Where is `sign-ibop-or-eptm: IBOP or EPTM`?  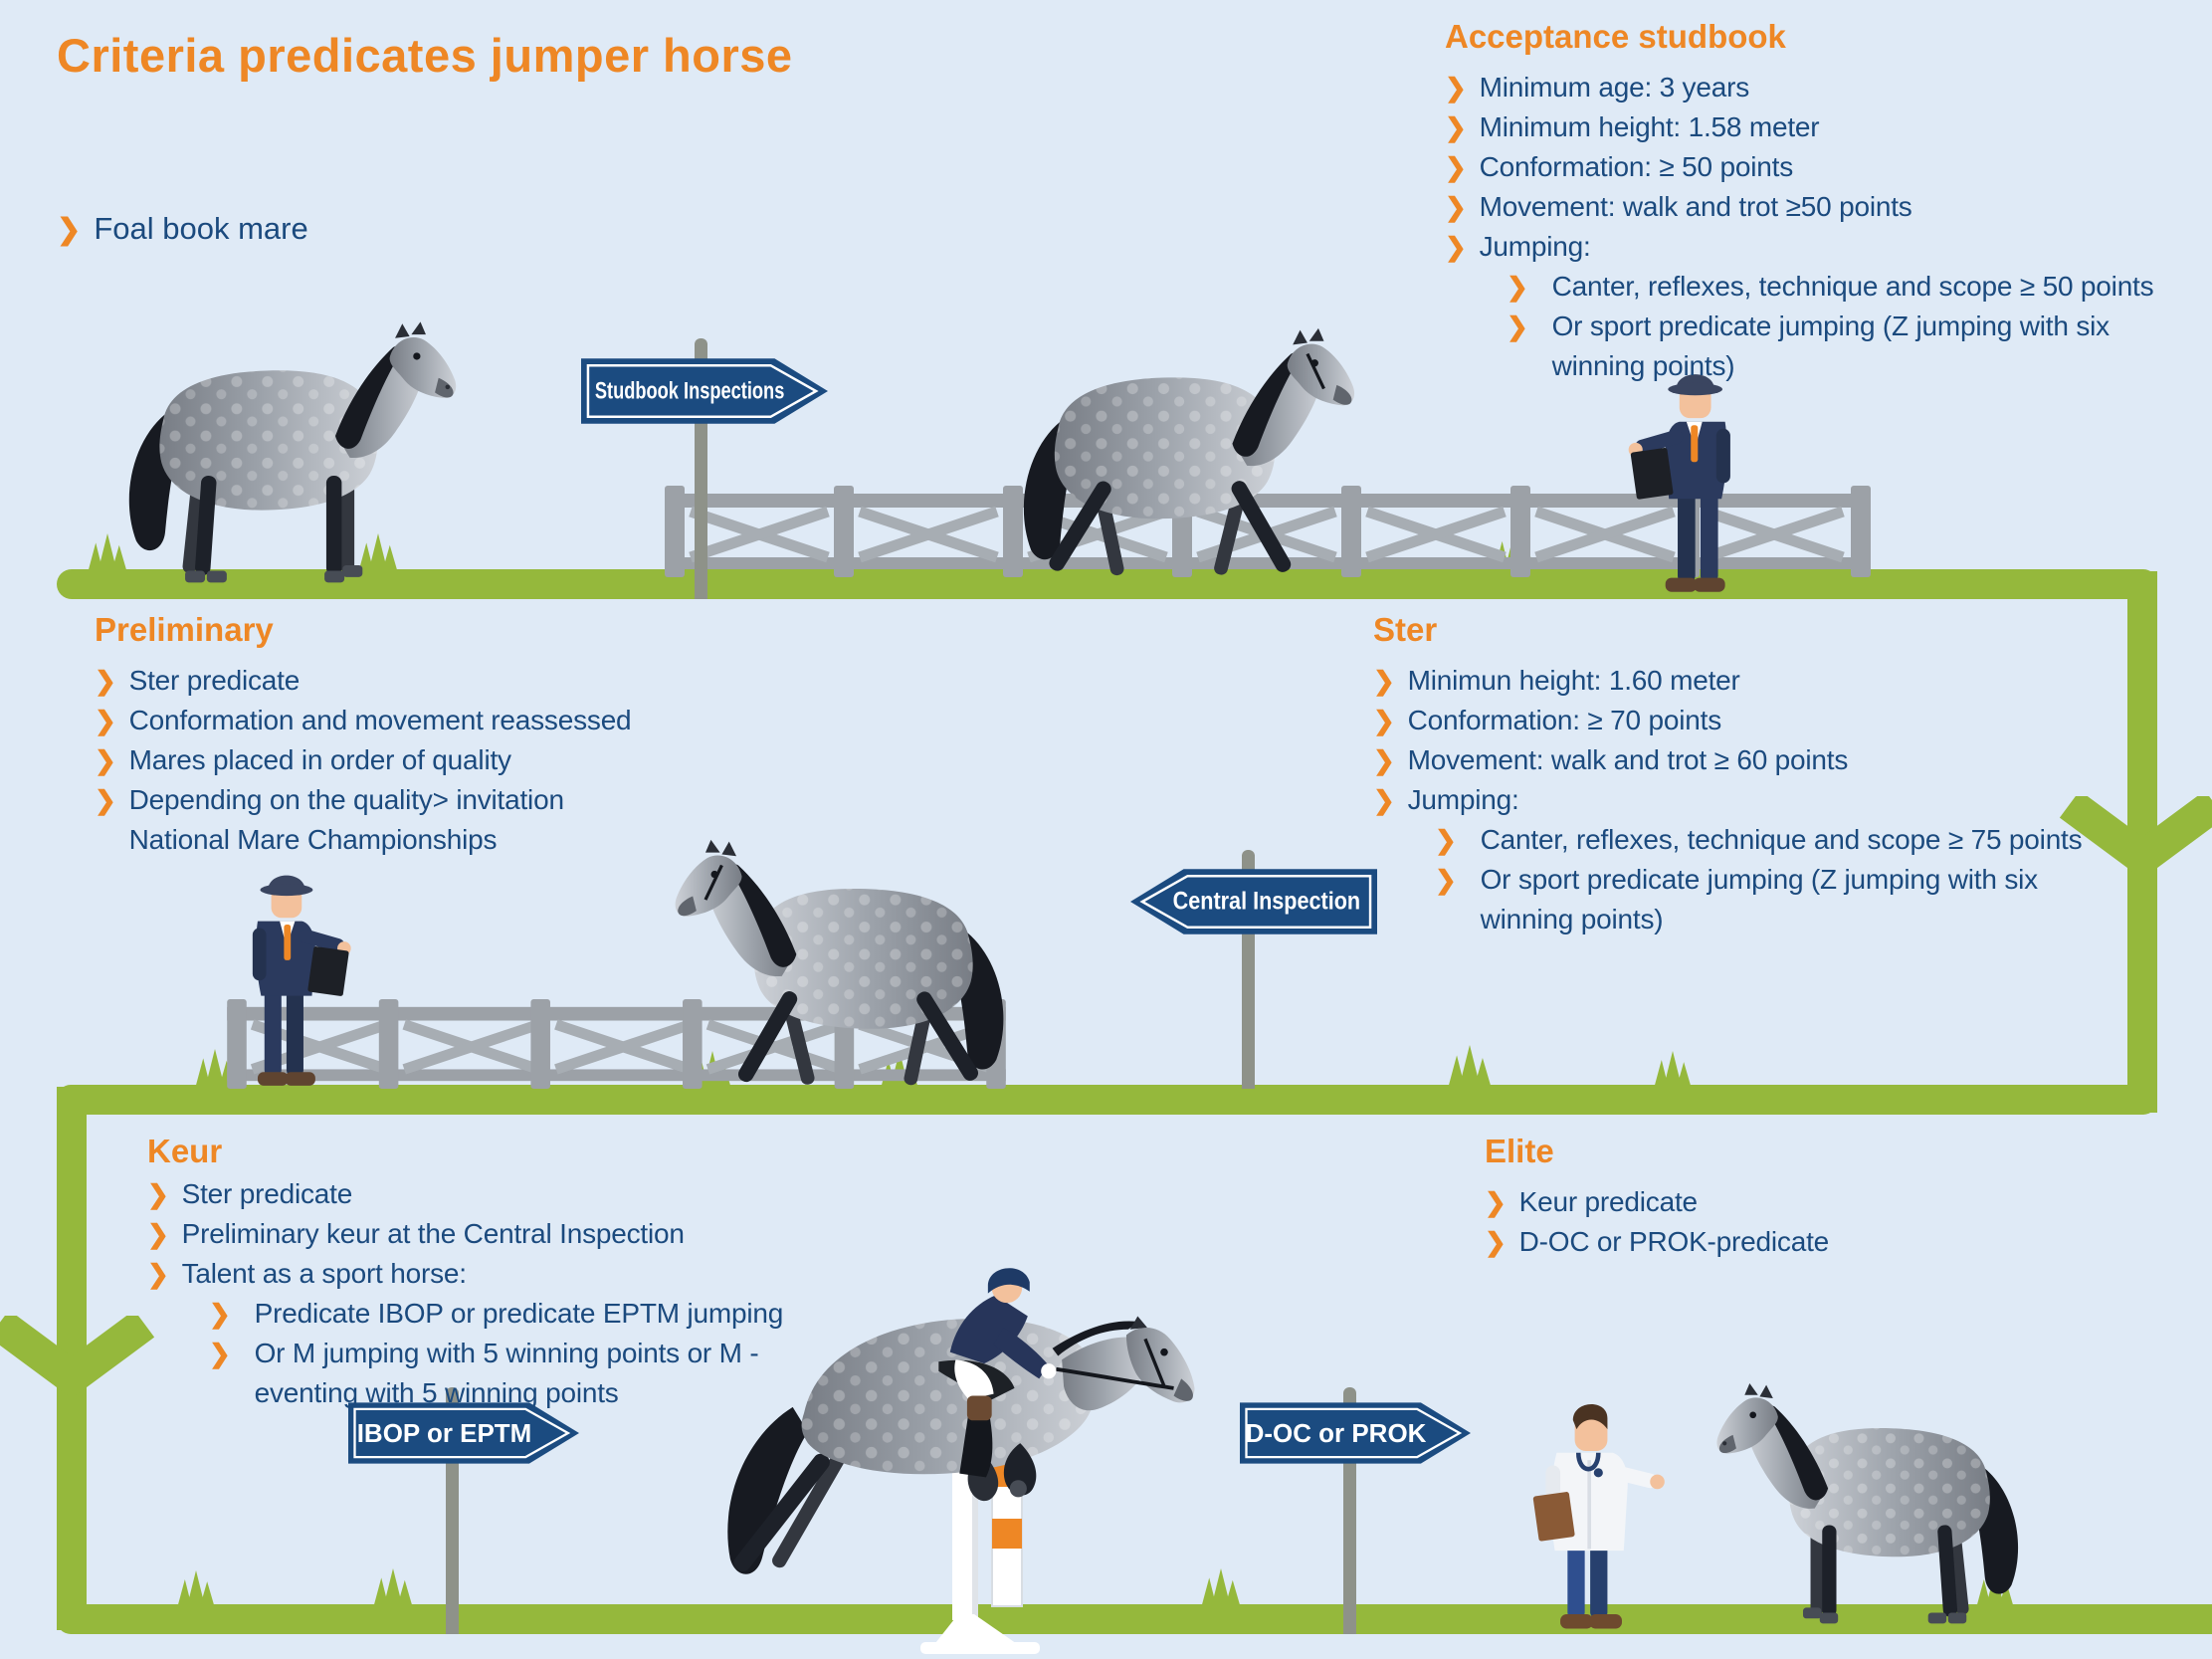 sign-ibop-or-eptm: IBOP or EPTM is located at coordinates (463, 1433).